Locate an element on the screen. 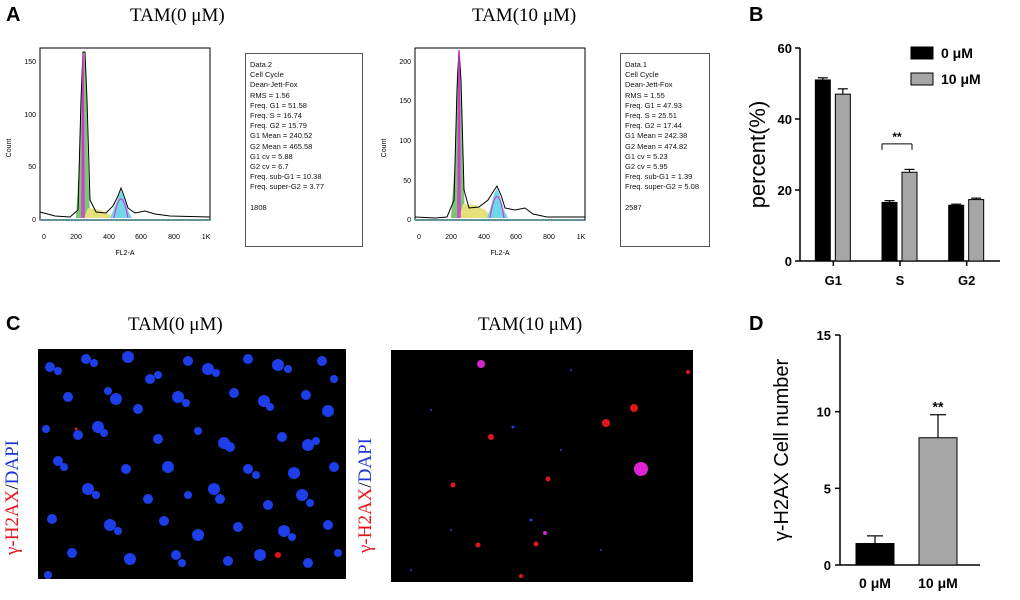 The image size is (1020, 600). stats-line: Freq. super-G2 = 3.77 is located at coordinates (287, 187).